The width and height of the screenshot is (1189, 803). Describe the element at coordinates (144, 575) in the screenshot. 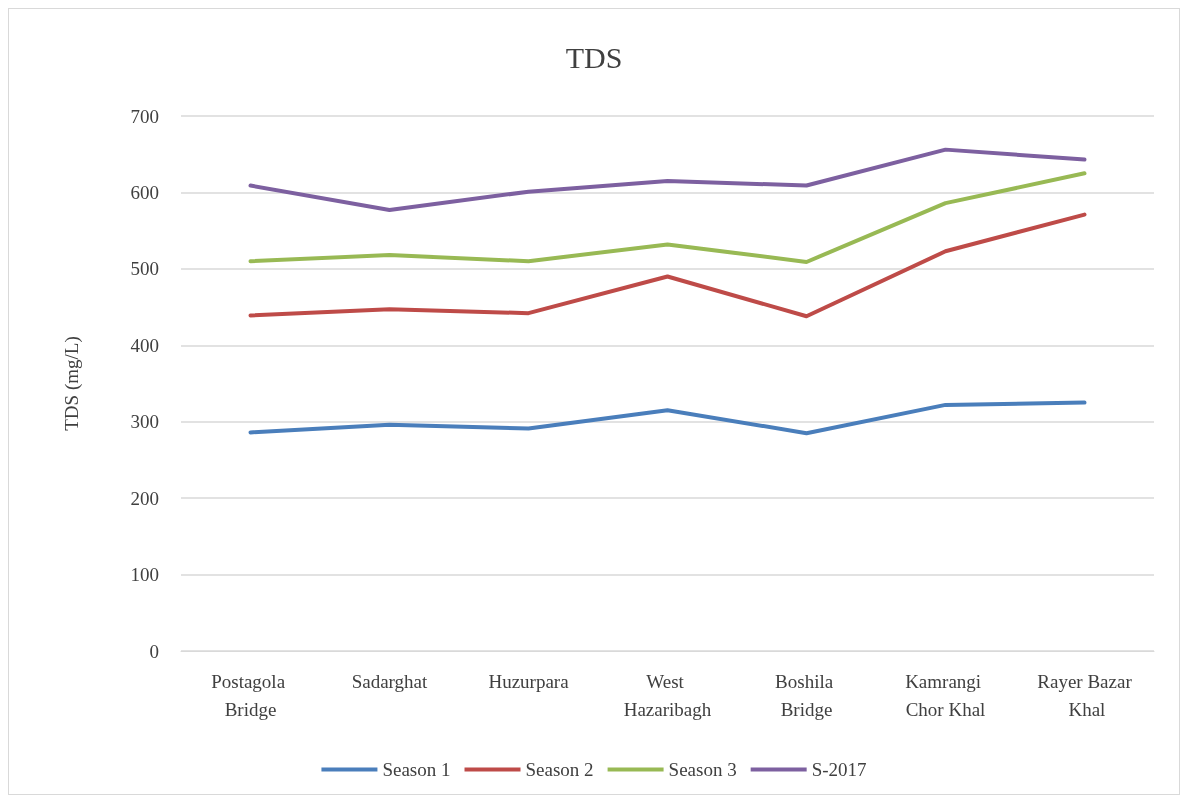

I see `y-tick-label: 100` at that location.